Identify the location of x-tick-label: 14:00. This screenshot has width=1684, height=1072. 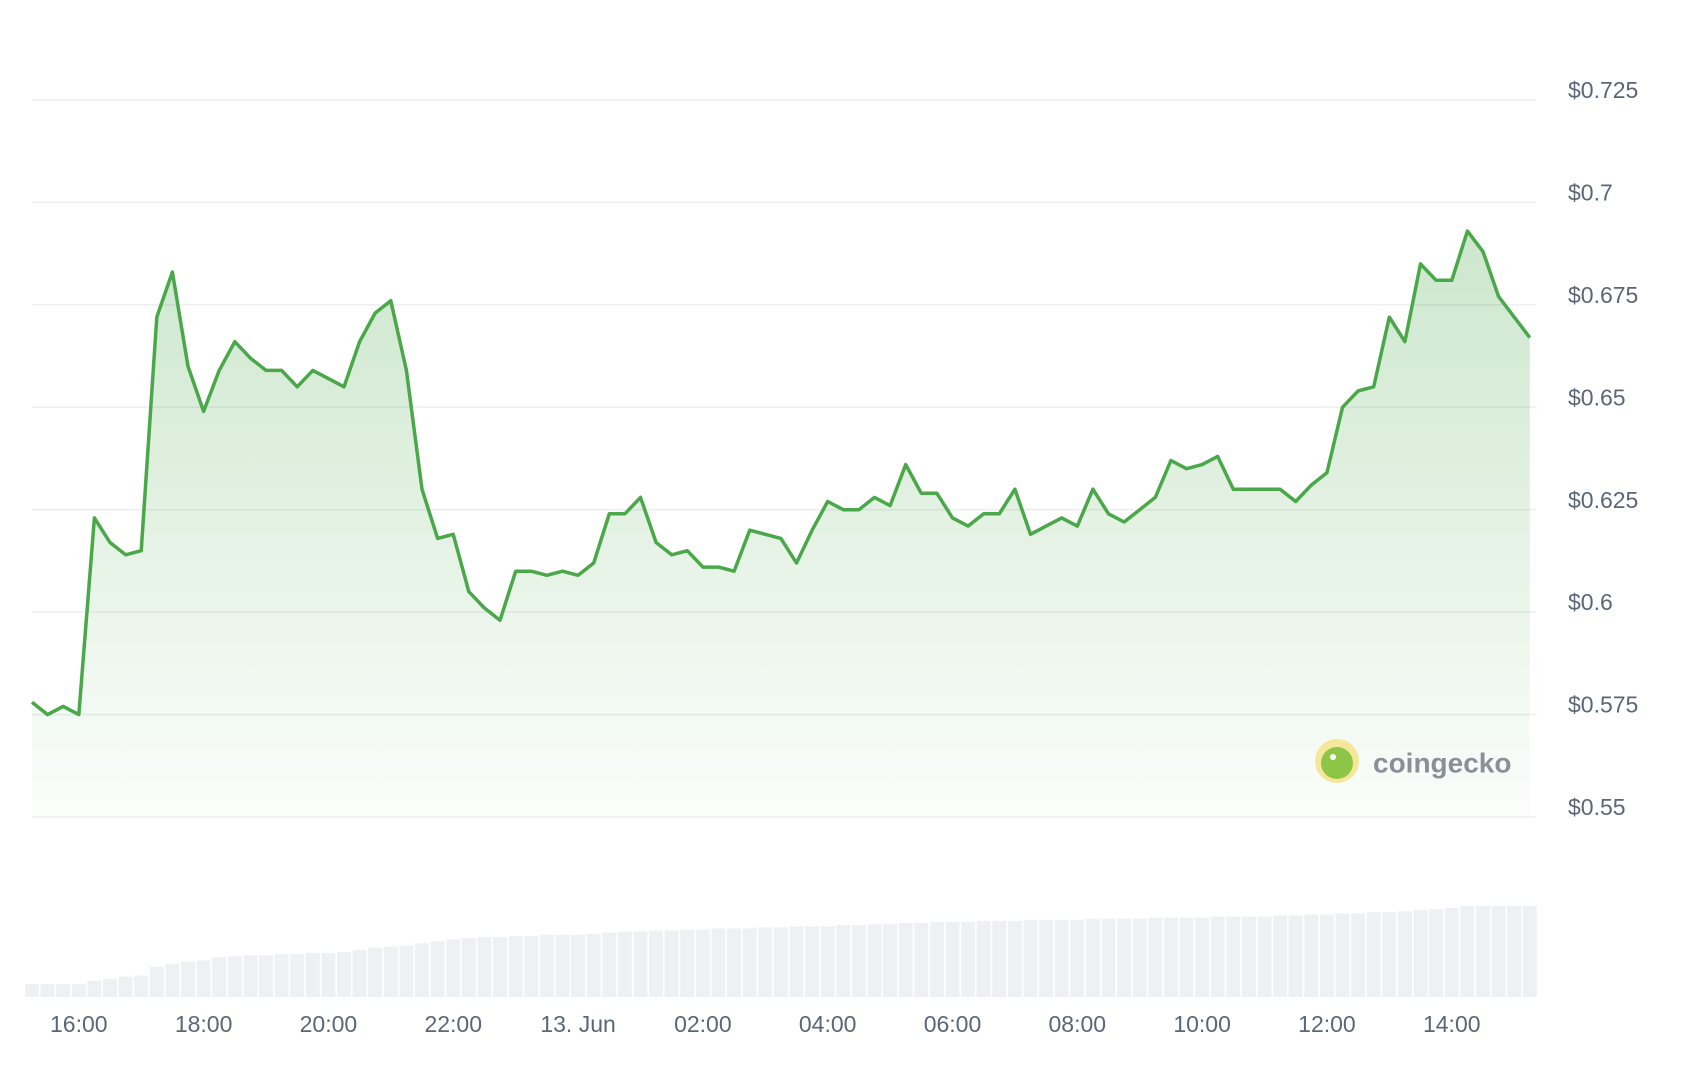
(1452, 1024).